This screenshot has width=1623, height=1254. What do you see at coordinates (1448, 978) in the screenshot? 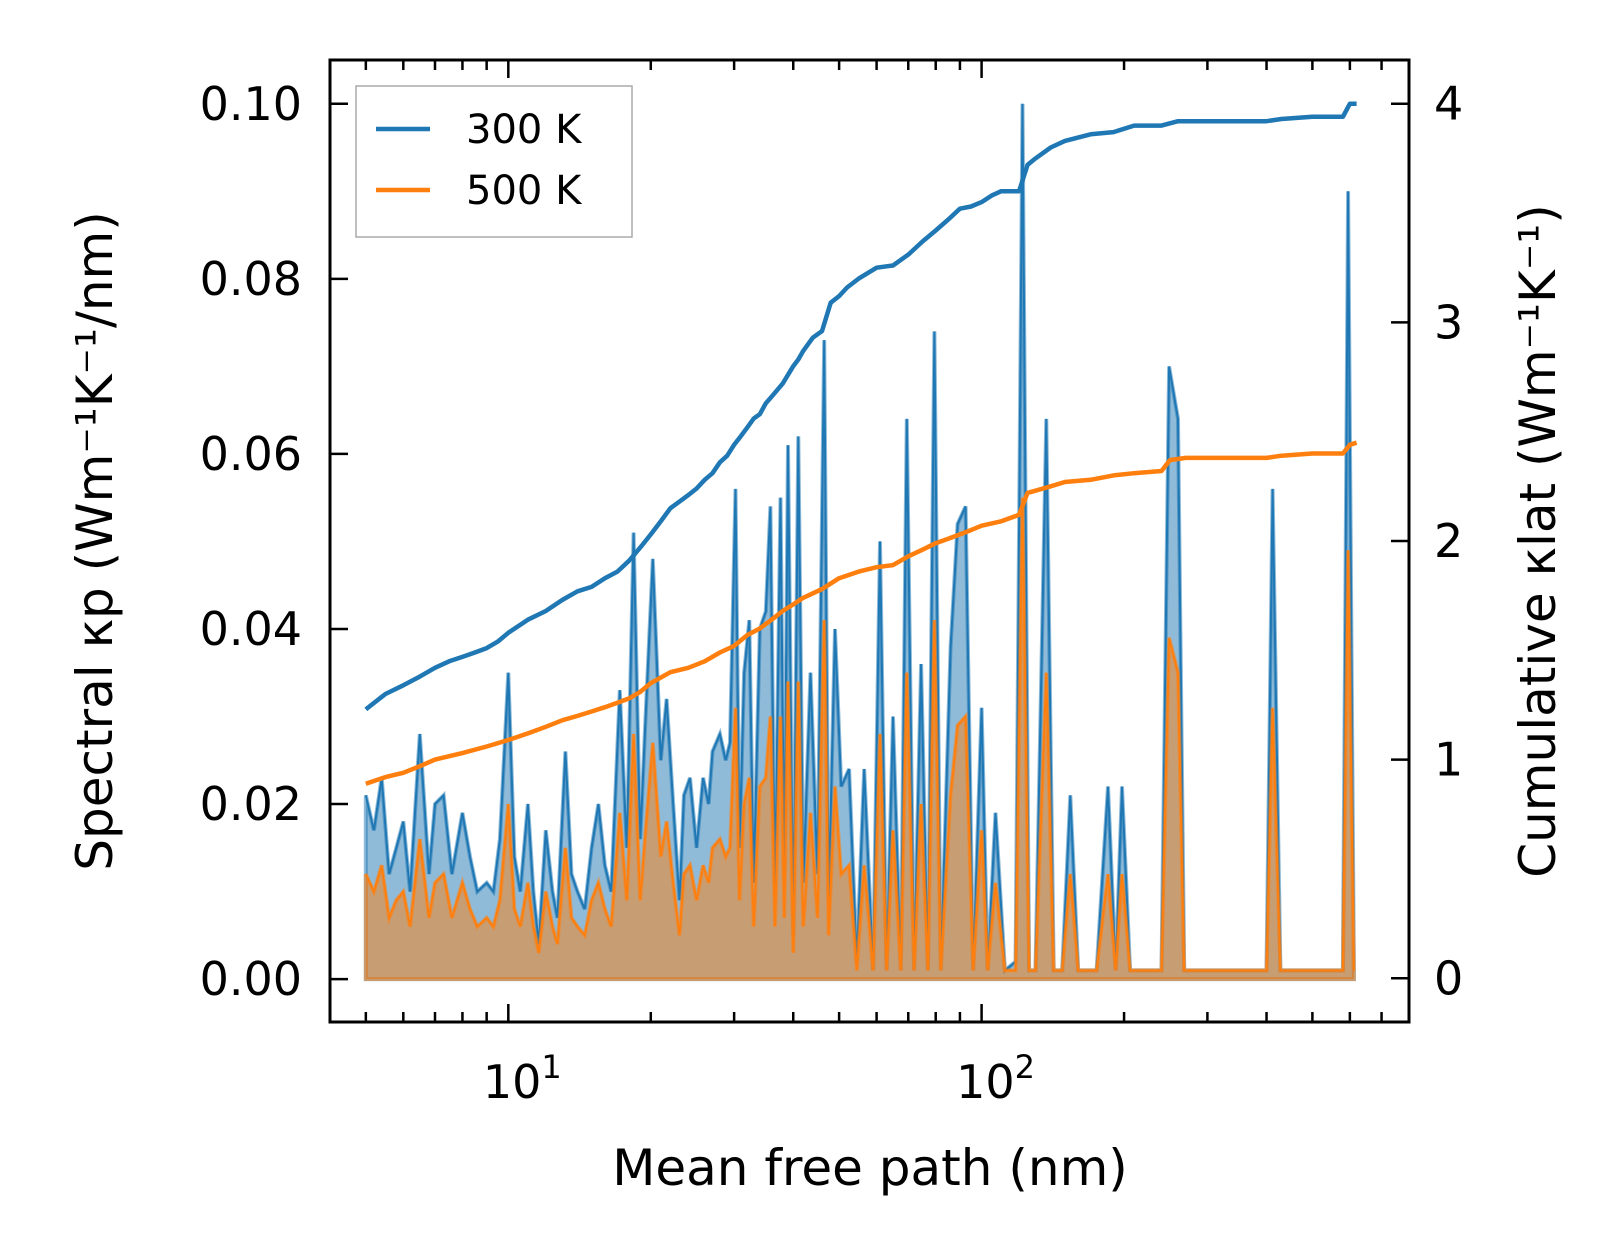
I see `y-right-tick-label: 0` at bounding box center [1448, 978].